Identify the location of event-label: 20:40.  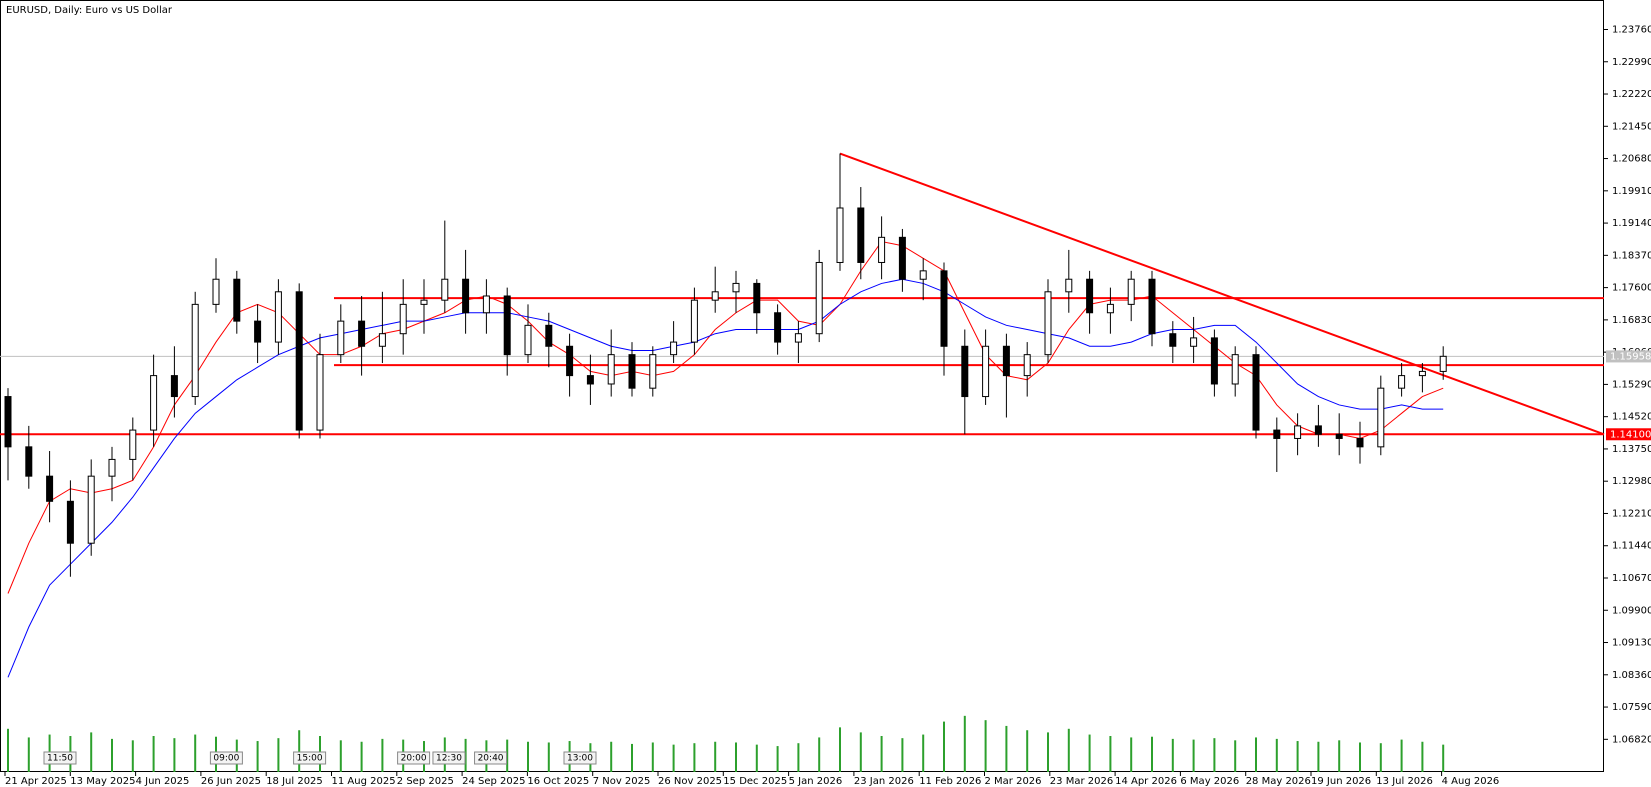
(491, 759).